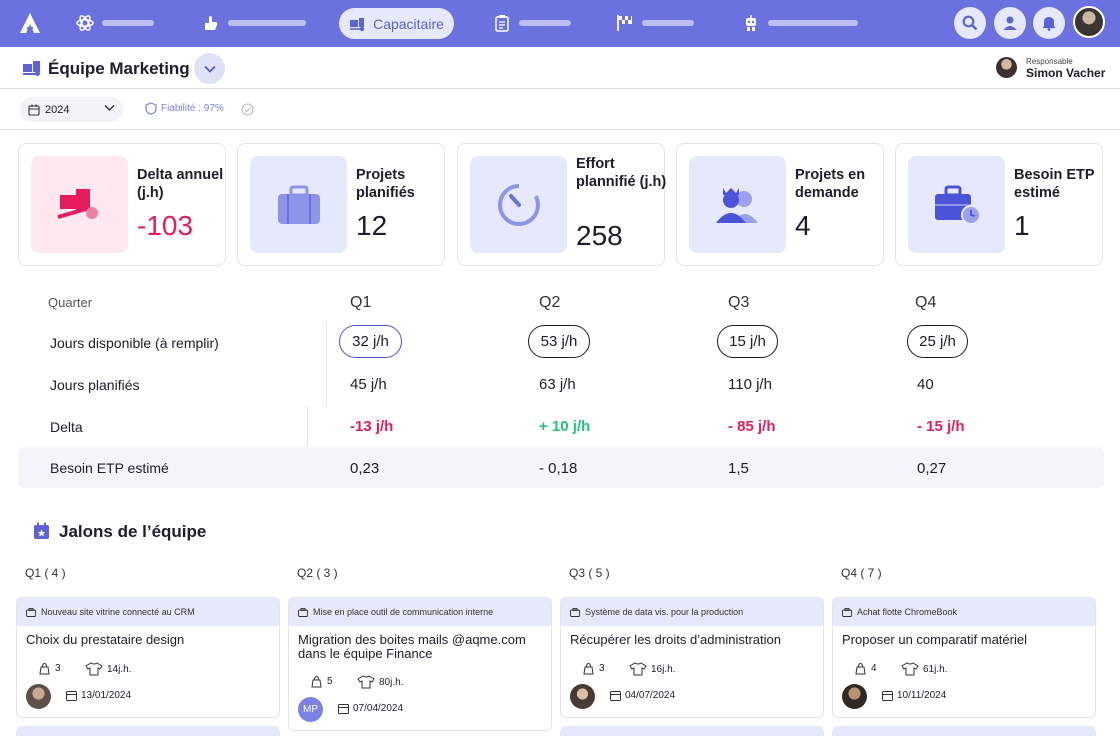 Image resolution: width=1120 pixels, height=736 pixels. I want to click on table-header-label: Quarter, so click(70, 302).